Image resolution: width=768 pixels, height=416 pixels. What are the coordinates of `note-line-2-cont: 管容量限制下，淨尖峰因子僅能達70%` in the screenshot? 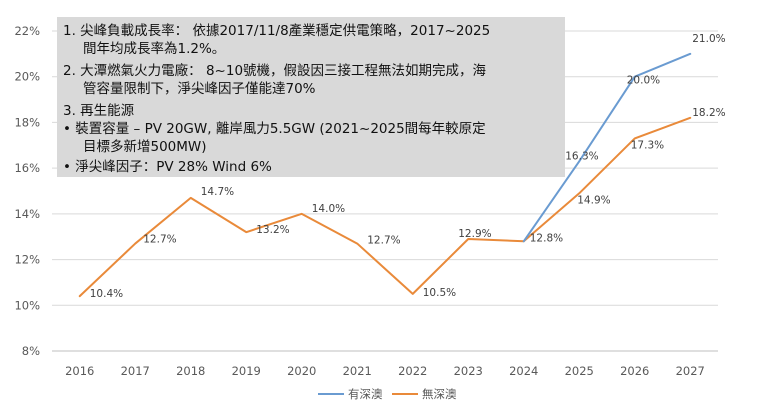 It's located at (199, 89).